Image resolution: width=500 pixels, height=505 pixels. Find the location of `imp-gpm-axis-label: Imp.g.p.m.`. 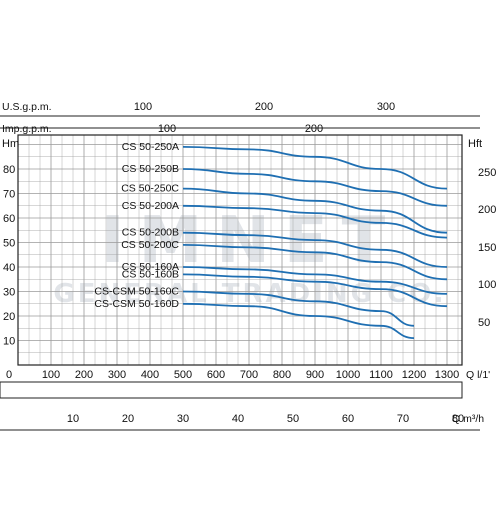

imp-gpm-axis-label: Imp.g.p.m. is located at coordinates (27, 129).